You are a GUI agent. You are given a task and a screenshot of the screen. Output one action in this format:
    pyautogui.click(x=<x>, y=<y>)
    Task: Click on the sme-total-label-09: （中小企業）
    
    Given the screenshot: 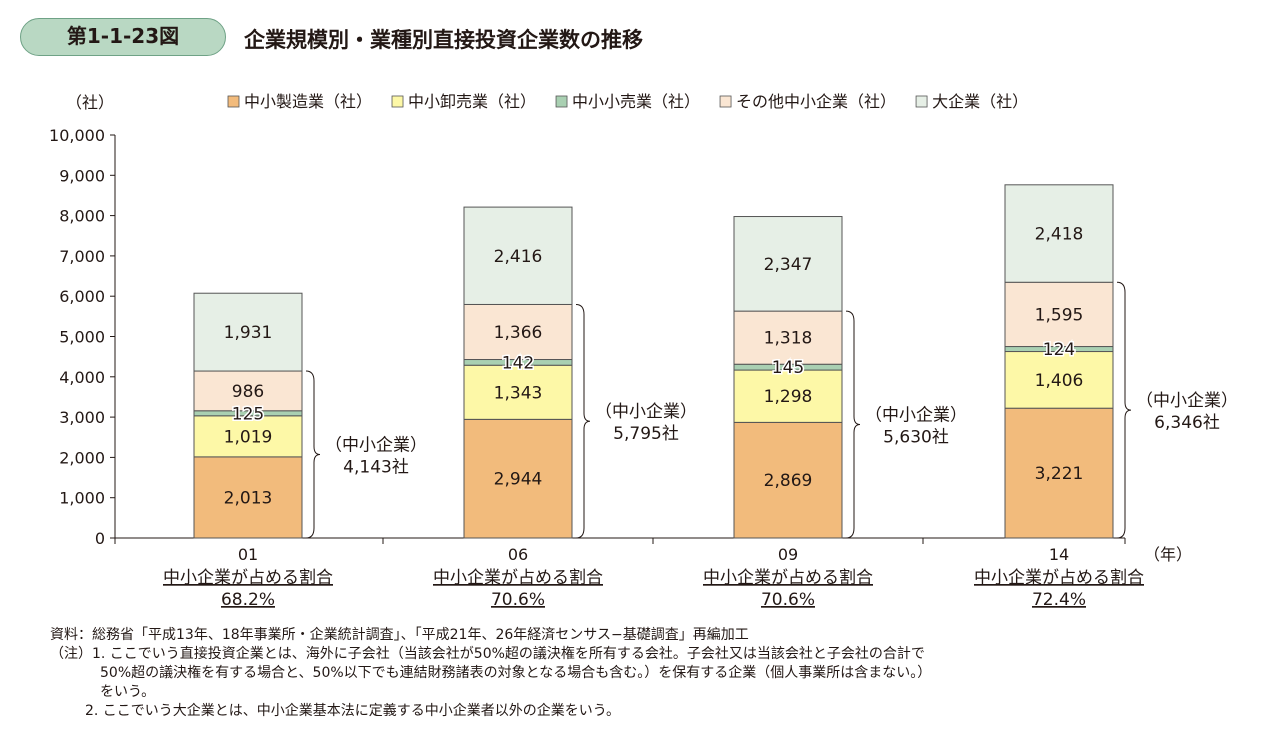 What is the action you would take?
    pyautogui.click(x=916, y=416)
    